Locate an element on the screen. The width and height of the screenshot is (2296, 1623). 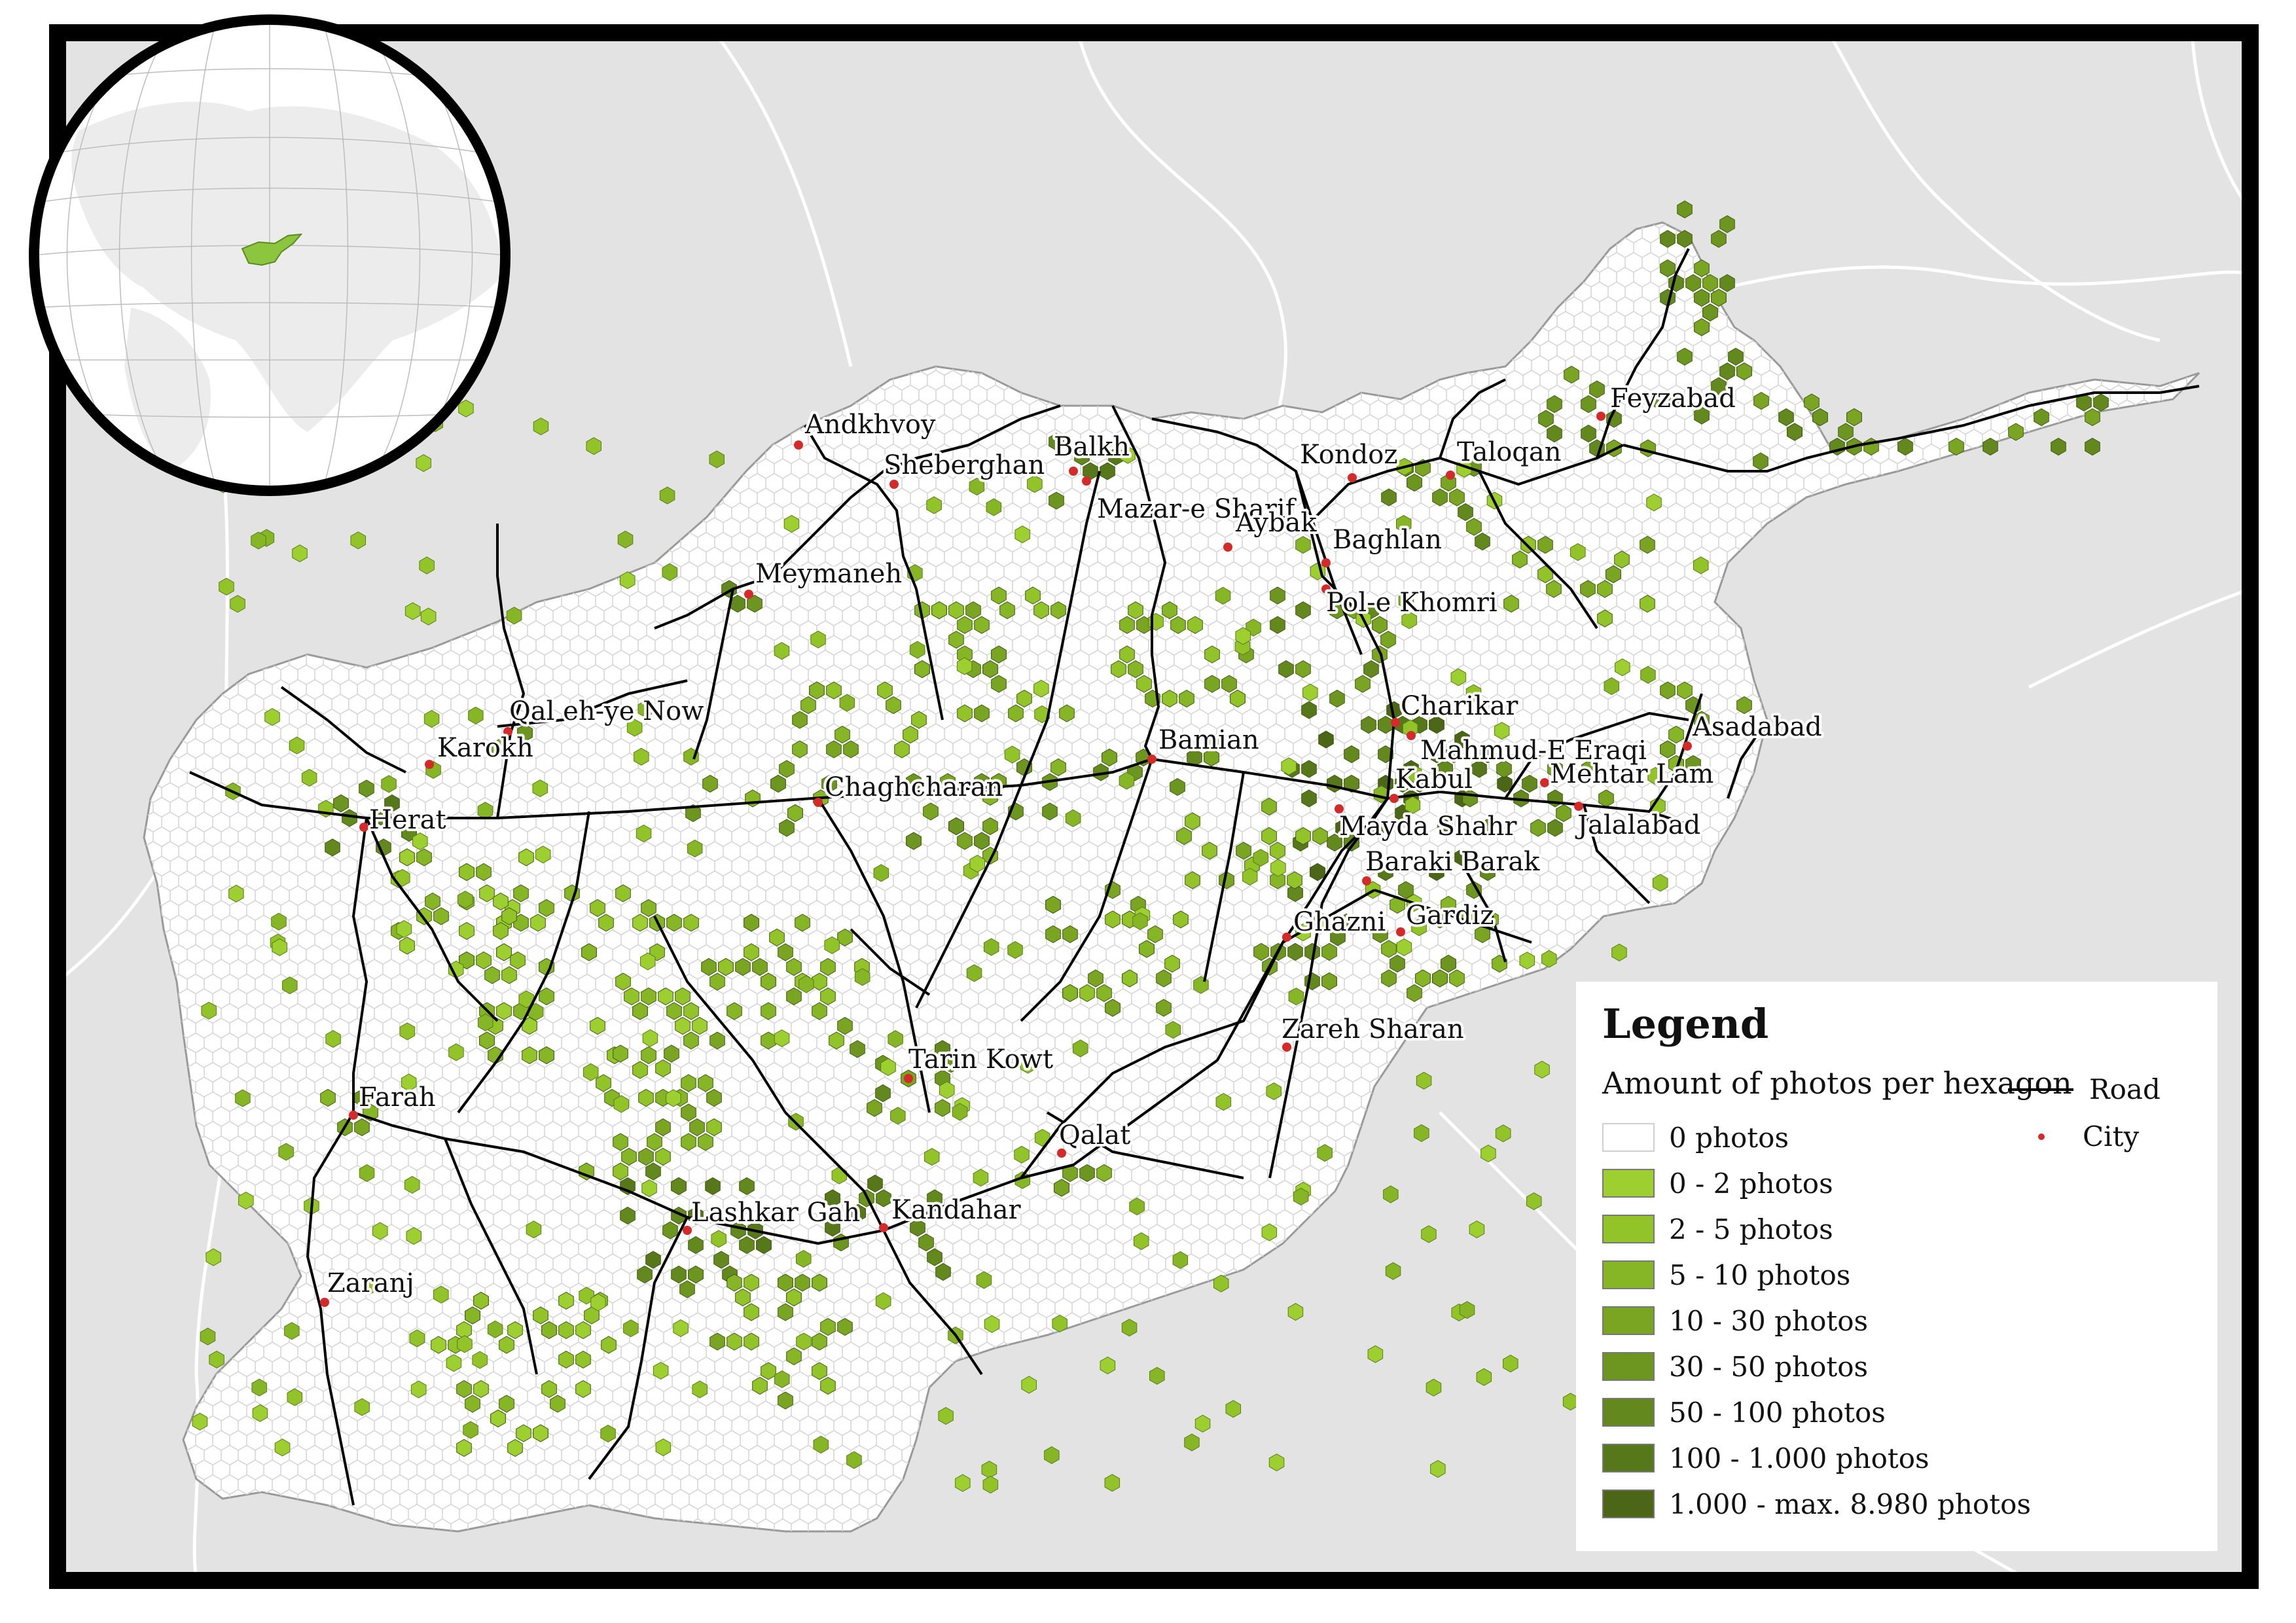
city-aybak: Aybak is located at coordinates (1271, 528).